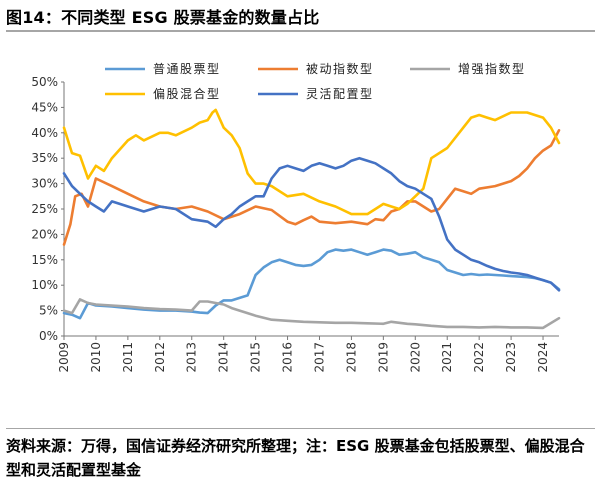  What do you see at coordinates (415, 357) in the screenshot?
I see `x-tick-label: 2020` at bounding box center [415, 357].